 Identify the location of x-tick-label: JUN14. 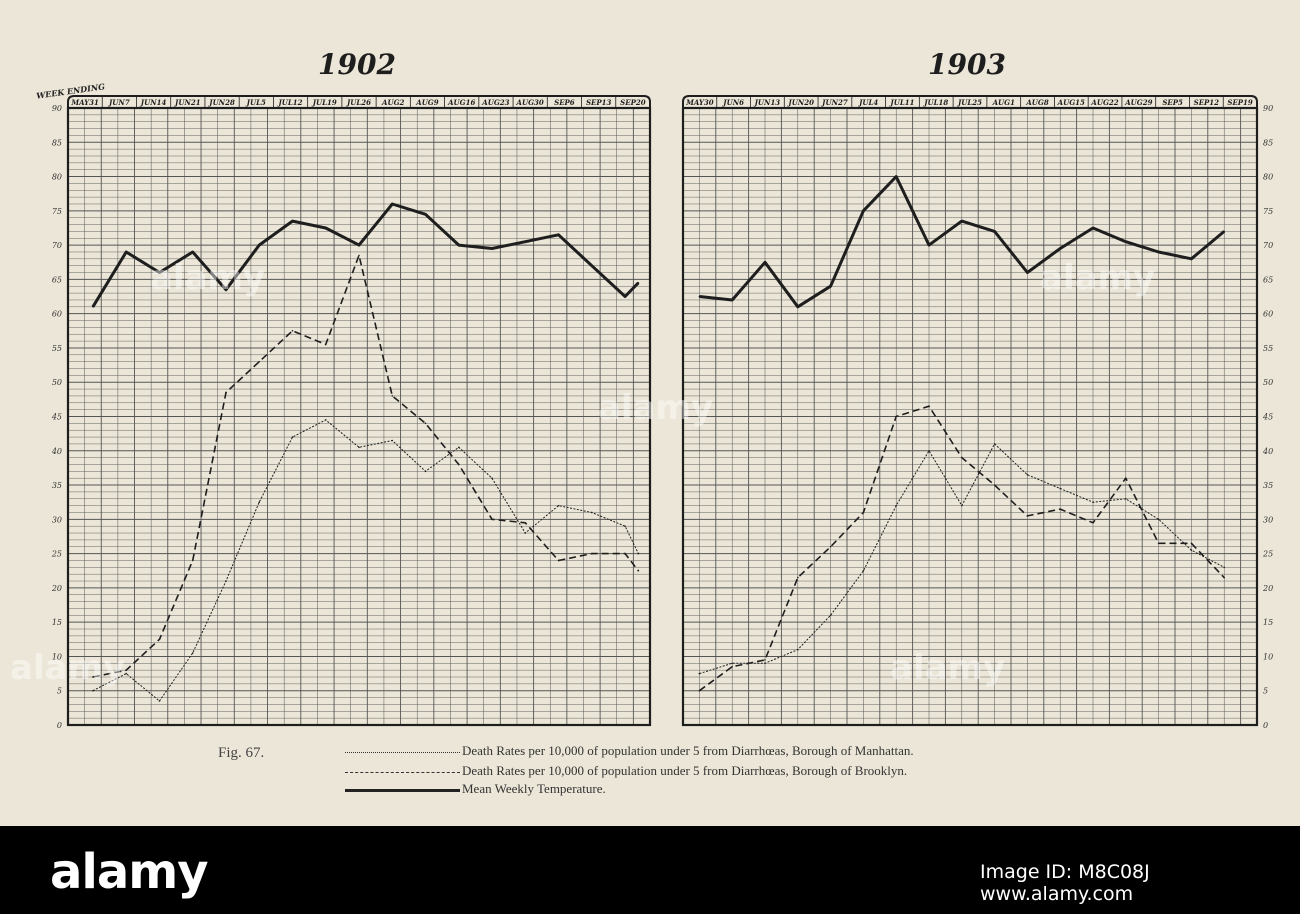
(153, 102).